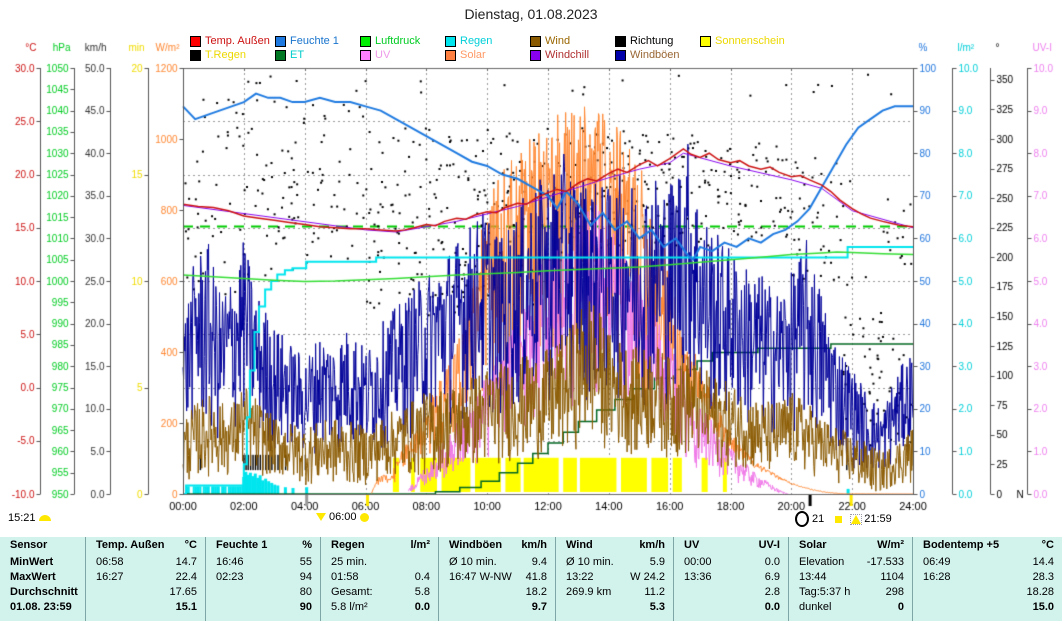 The height and width of the screenshot is (621, 1062). What do you see at coordinates (892, 577) in the screenshot?
I see `table-cell-value: 1104` at bounding box center [892, 577].